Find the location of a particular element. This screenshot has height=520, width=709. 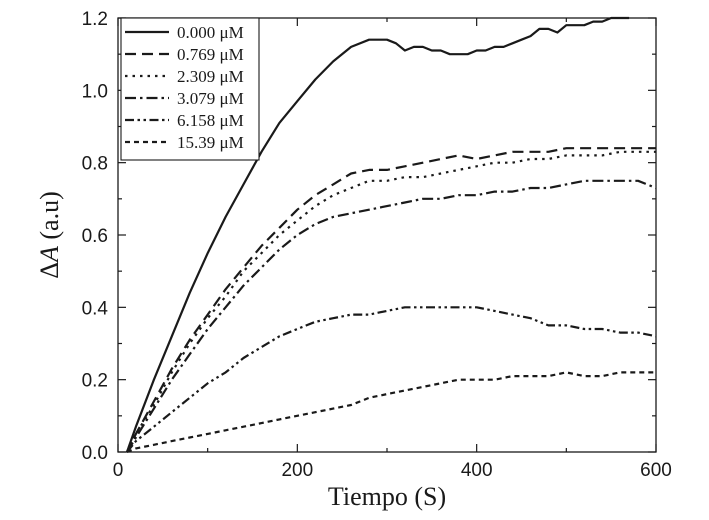

legend-label-5: 6.158 μM is located at coordinates (210, 120).